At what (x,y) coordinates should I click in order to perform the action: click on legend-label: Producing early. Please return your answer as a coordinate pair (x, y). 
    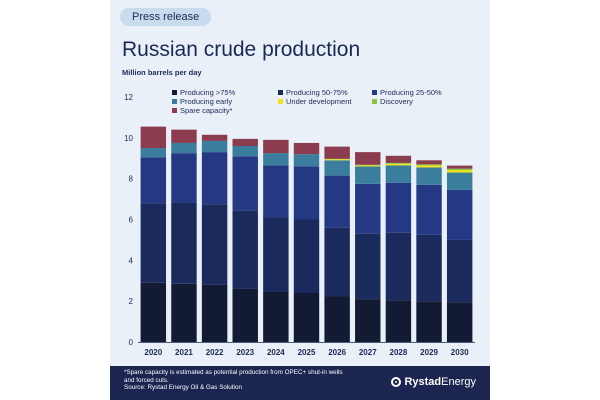
    Looking at the image, I should click on (206, 101).